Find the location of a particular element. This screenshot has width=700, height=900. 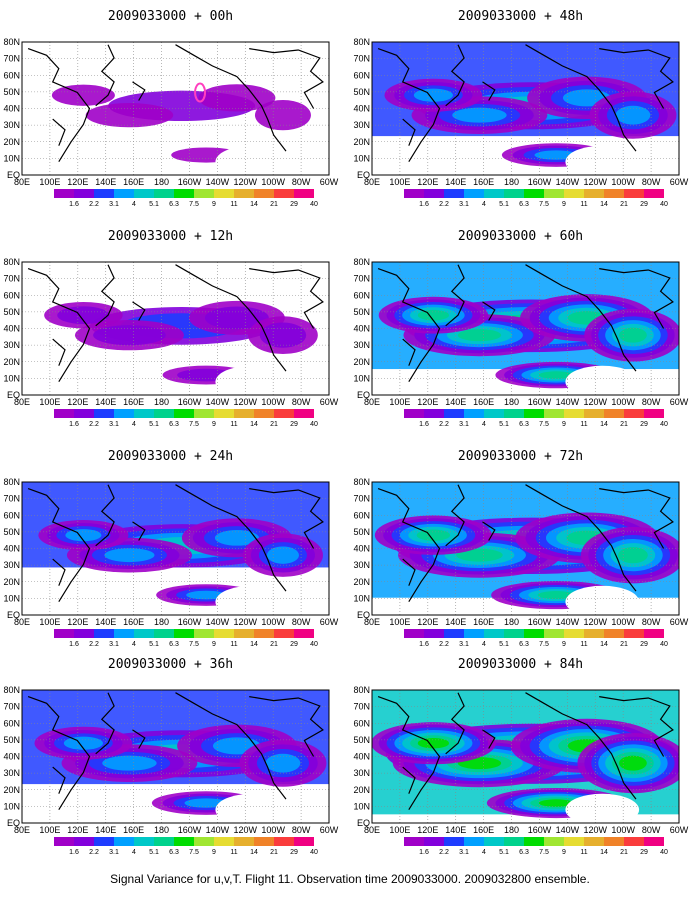

panel-title: 2009033000 + 36h is located at coordinates (170, 664).